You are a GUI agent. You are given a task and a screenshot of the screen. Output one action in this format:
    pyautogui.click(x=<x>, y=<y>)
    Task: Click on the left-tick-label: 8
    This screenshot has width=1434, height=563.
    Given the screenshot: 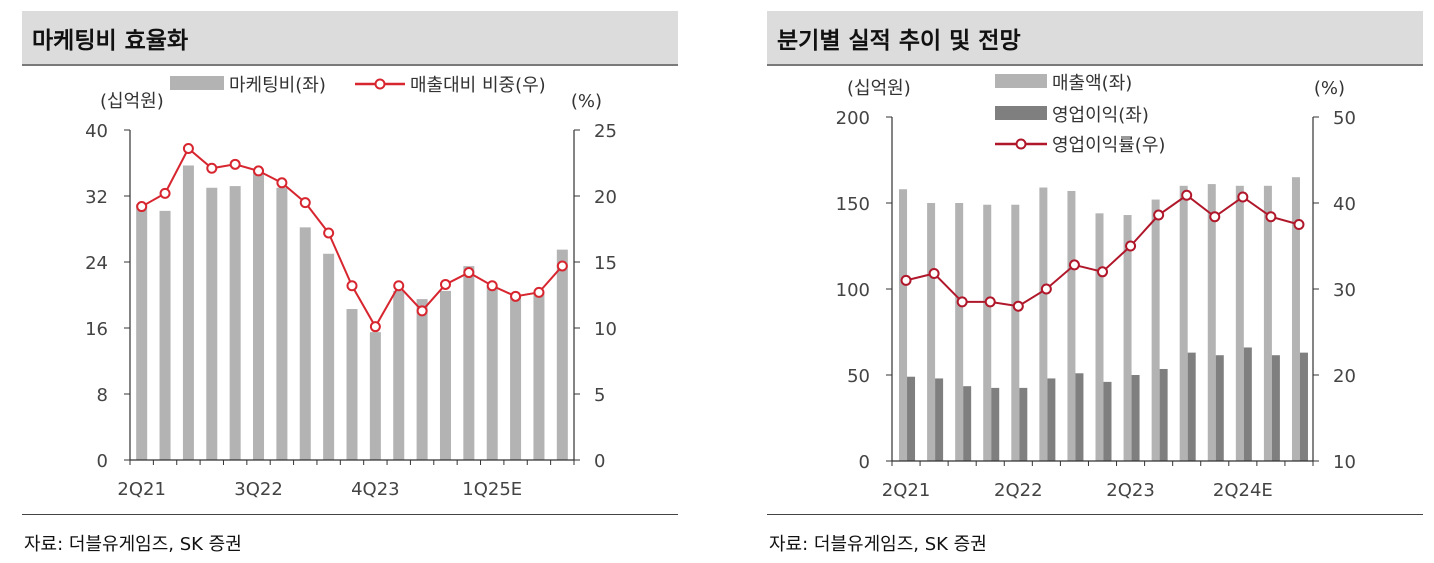 What is the action you would take?
    pyautogui.click(x=102, y=395)
    